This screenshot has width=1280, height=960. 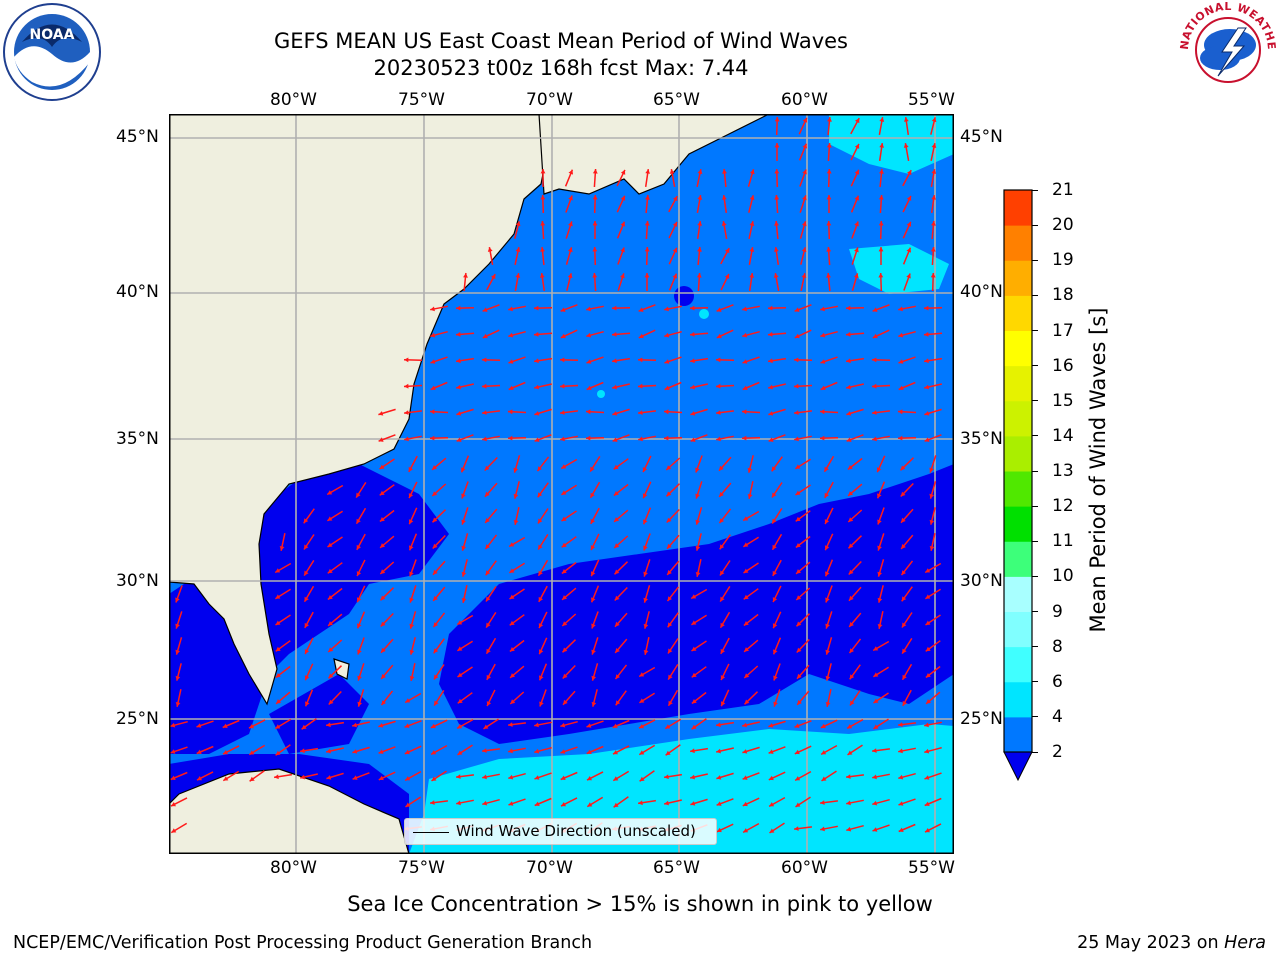 What do you see at coordinates (931, 100) in the screenshot?
I see `lon-label-top-55w: 55°W` at bounding box center [931, 100].